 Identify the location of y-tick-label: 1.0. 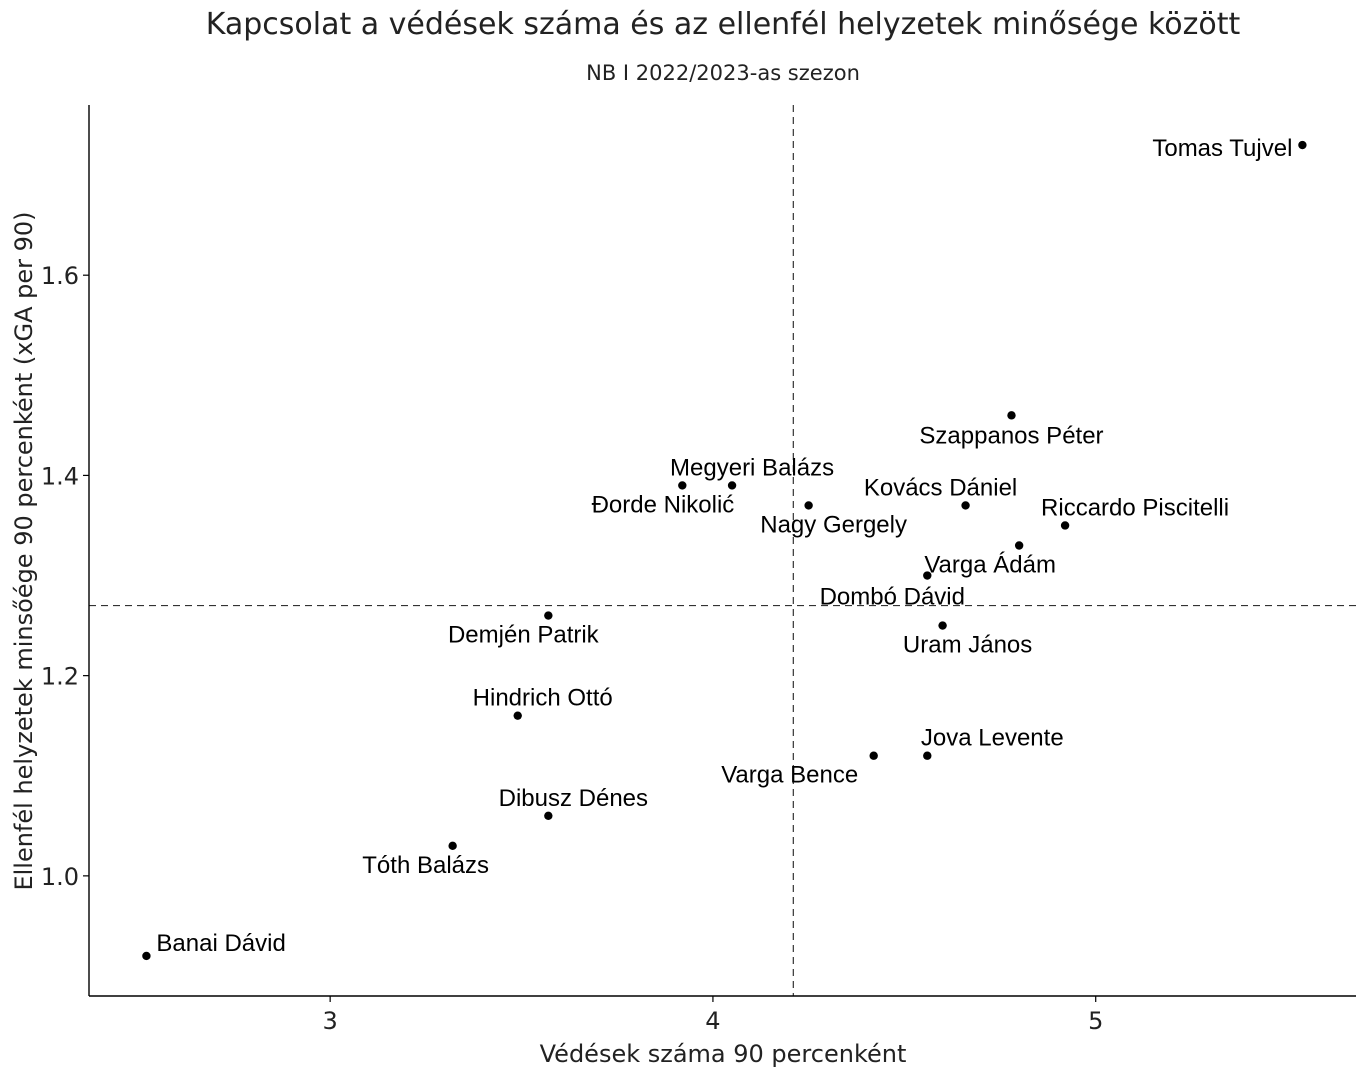
(60, 877).